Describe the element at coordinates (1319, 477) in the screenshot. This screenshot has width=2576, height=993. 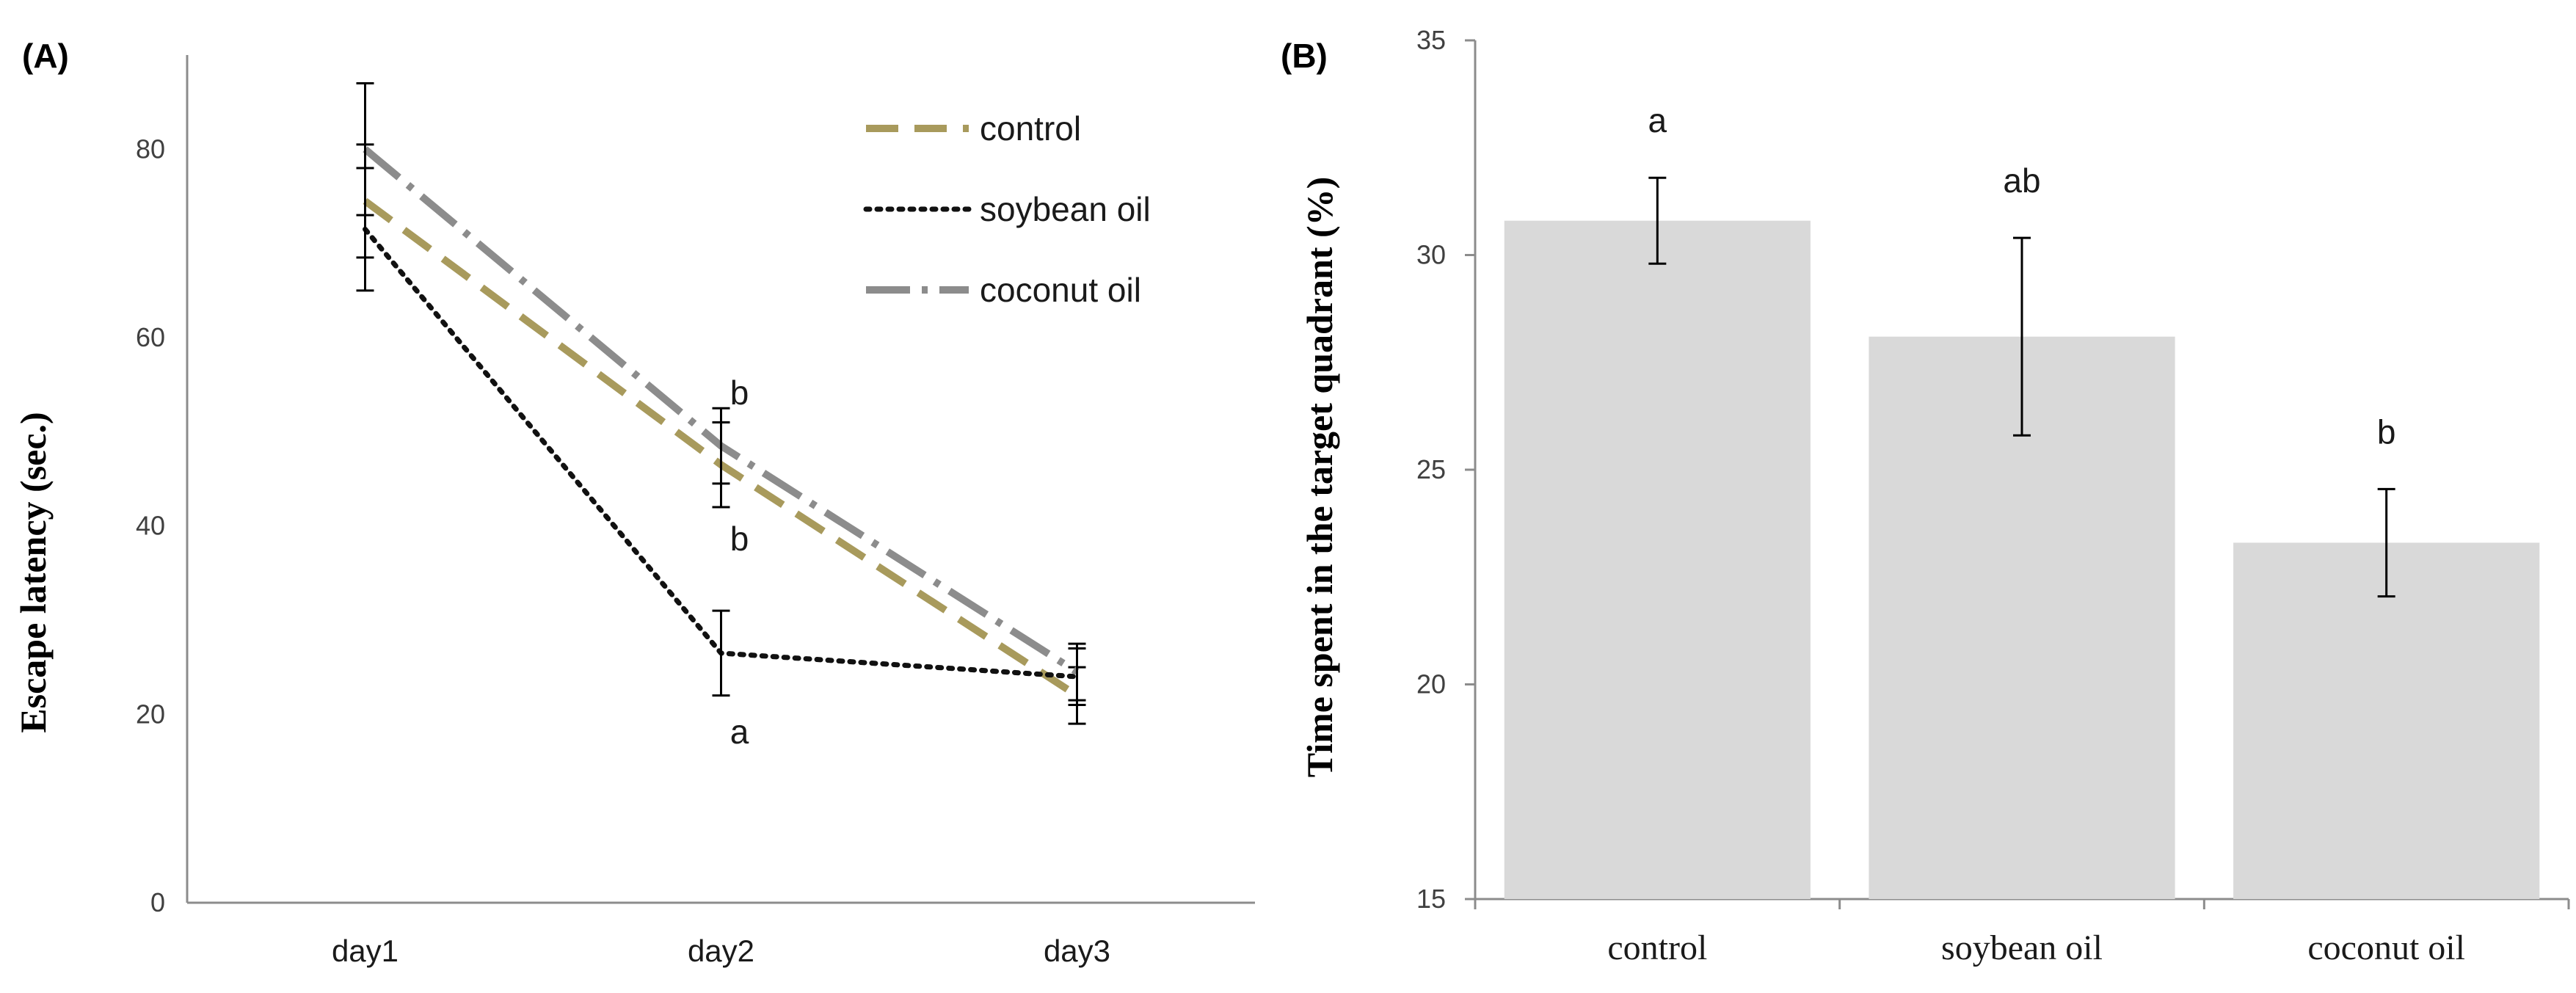
I see `panel-b-y-axis-label: Time spent in the target quadrant (%)` at that location.